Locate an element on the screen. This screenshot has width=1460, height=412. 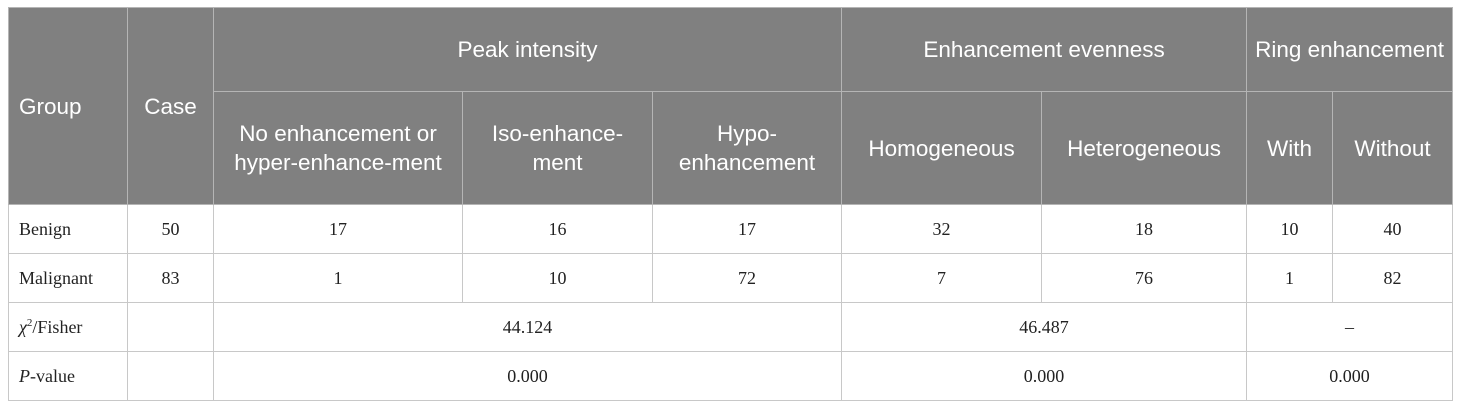
p-symbol: P is located at coordinates (24, 375).